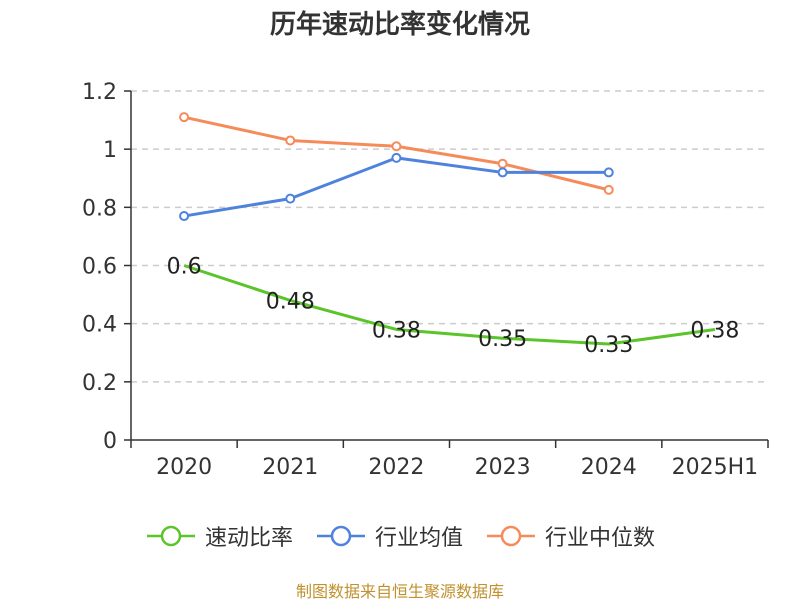 The height and width of the screenshot is (602, 800). Describe the element at coordinates (600, 538) in the screenshot. I see `legend-label-industry-median: 行业中位数` at that location.